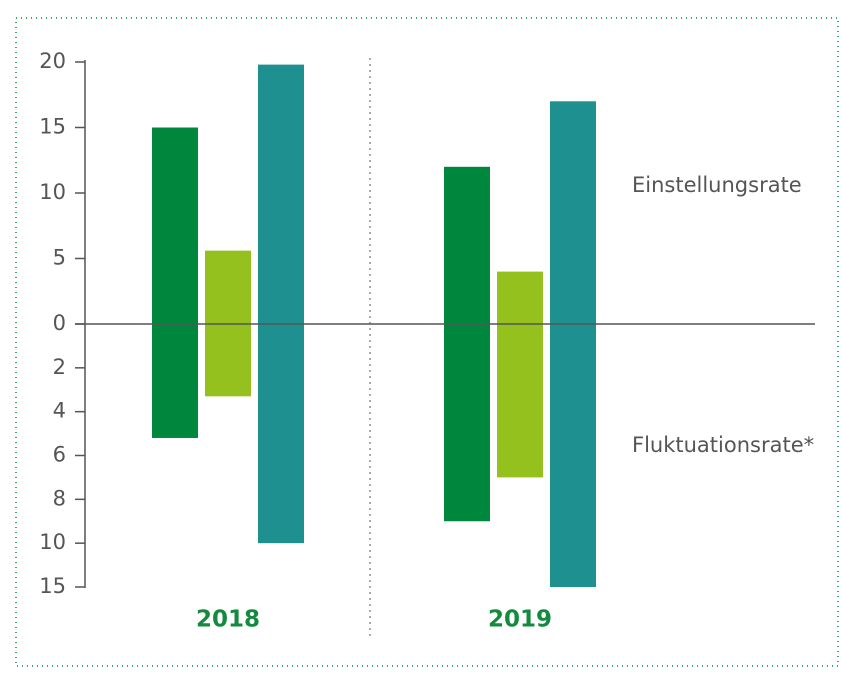 Image resolution: width=841 pixels, height=673 pixels. I want to click on y-tick-label: 5, so click(59, 258).